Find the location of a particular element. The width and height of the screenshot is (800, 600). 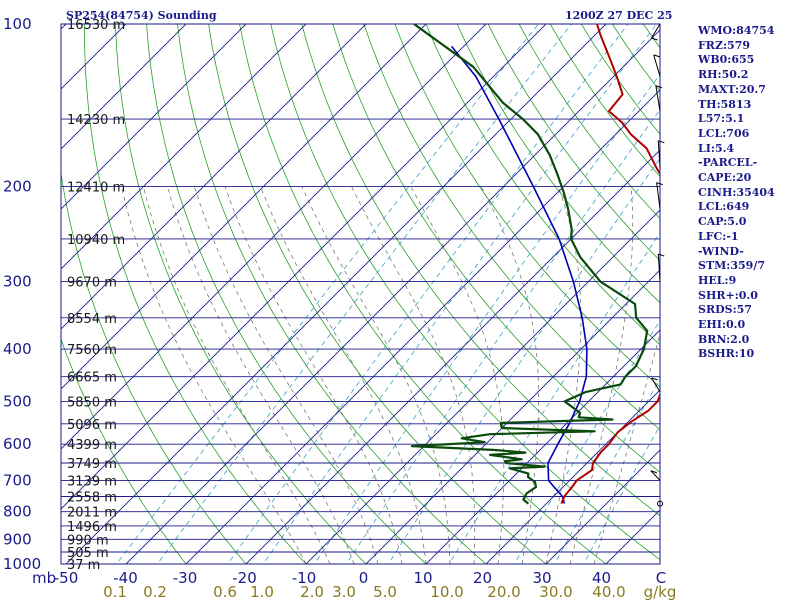

mixing-ratio-line is located at coordinates (606, 471).